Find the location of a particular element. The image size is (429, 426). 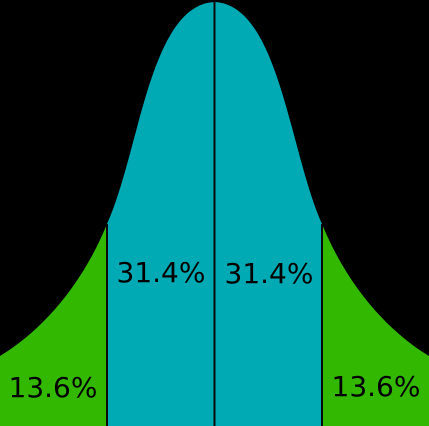

label-left-inner: 31.4% is located at coordinates (161, 272).